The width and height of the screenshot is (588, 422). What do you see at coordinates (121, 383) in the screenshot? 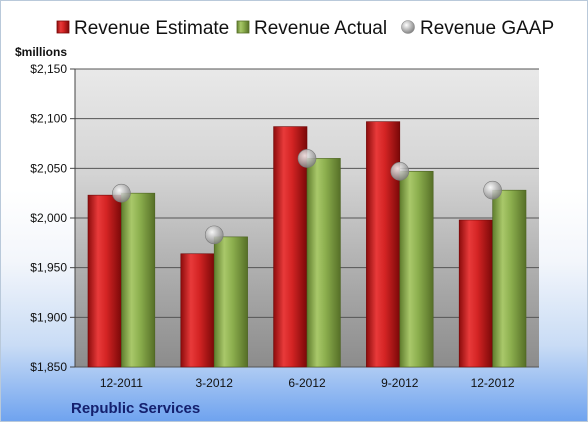
I see `x-tick-label: 12-2011` at bounding box center [121, 383].